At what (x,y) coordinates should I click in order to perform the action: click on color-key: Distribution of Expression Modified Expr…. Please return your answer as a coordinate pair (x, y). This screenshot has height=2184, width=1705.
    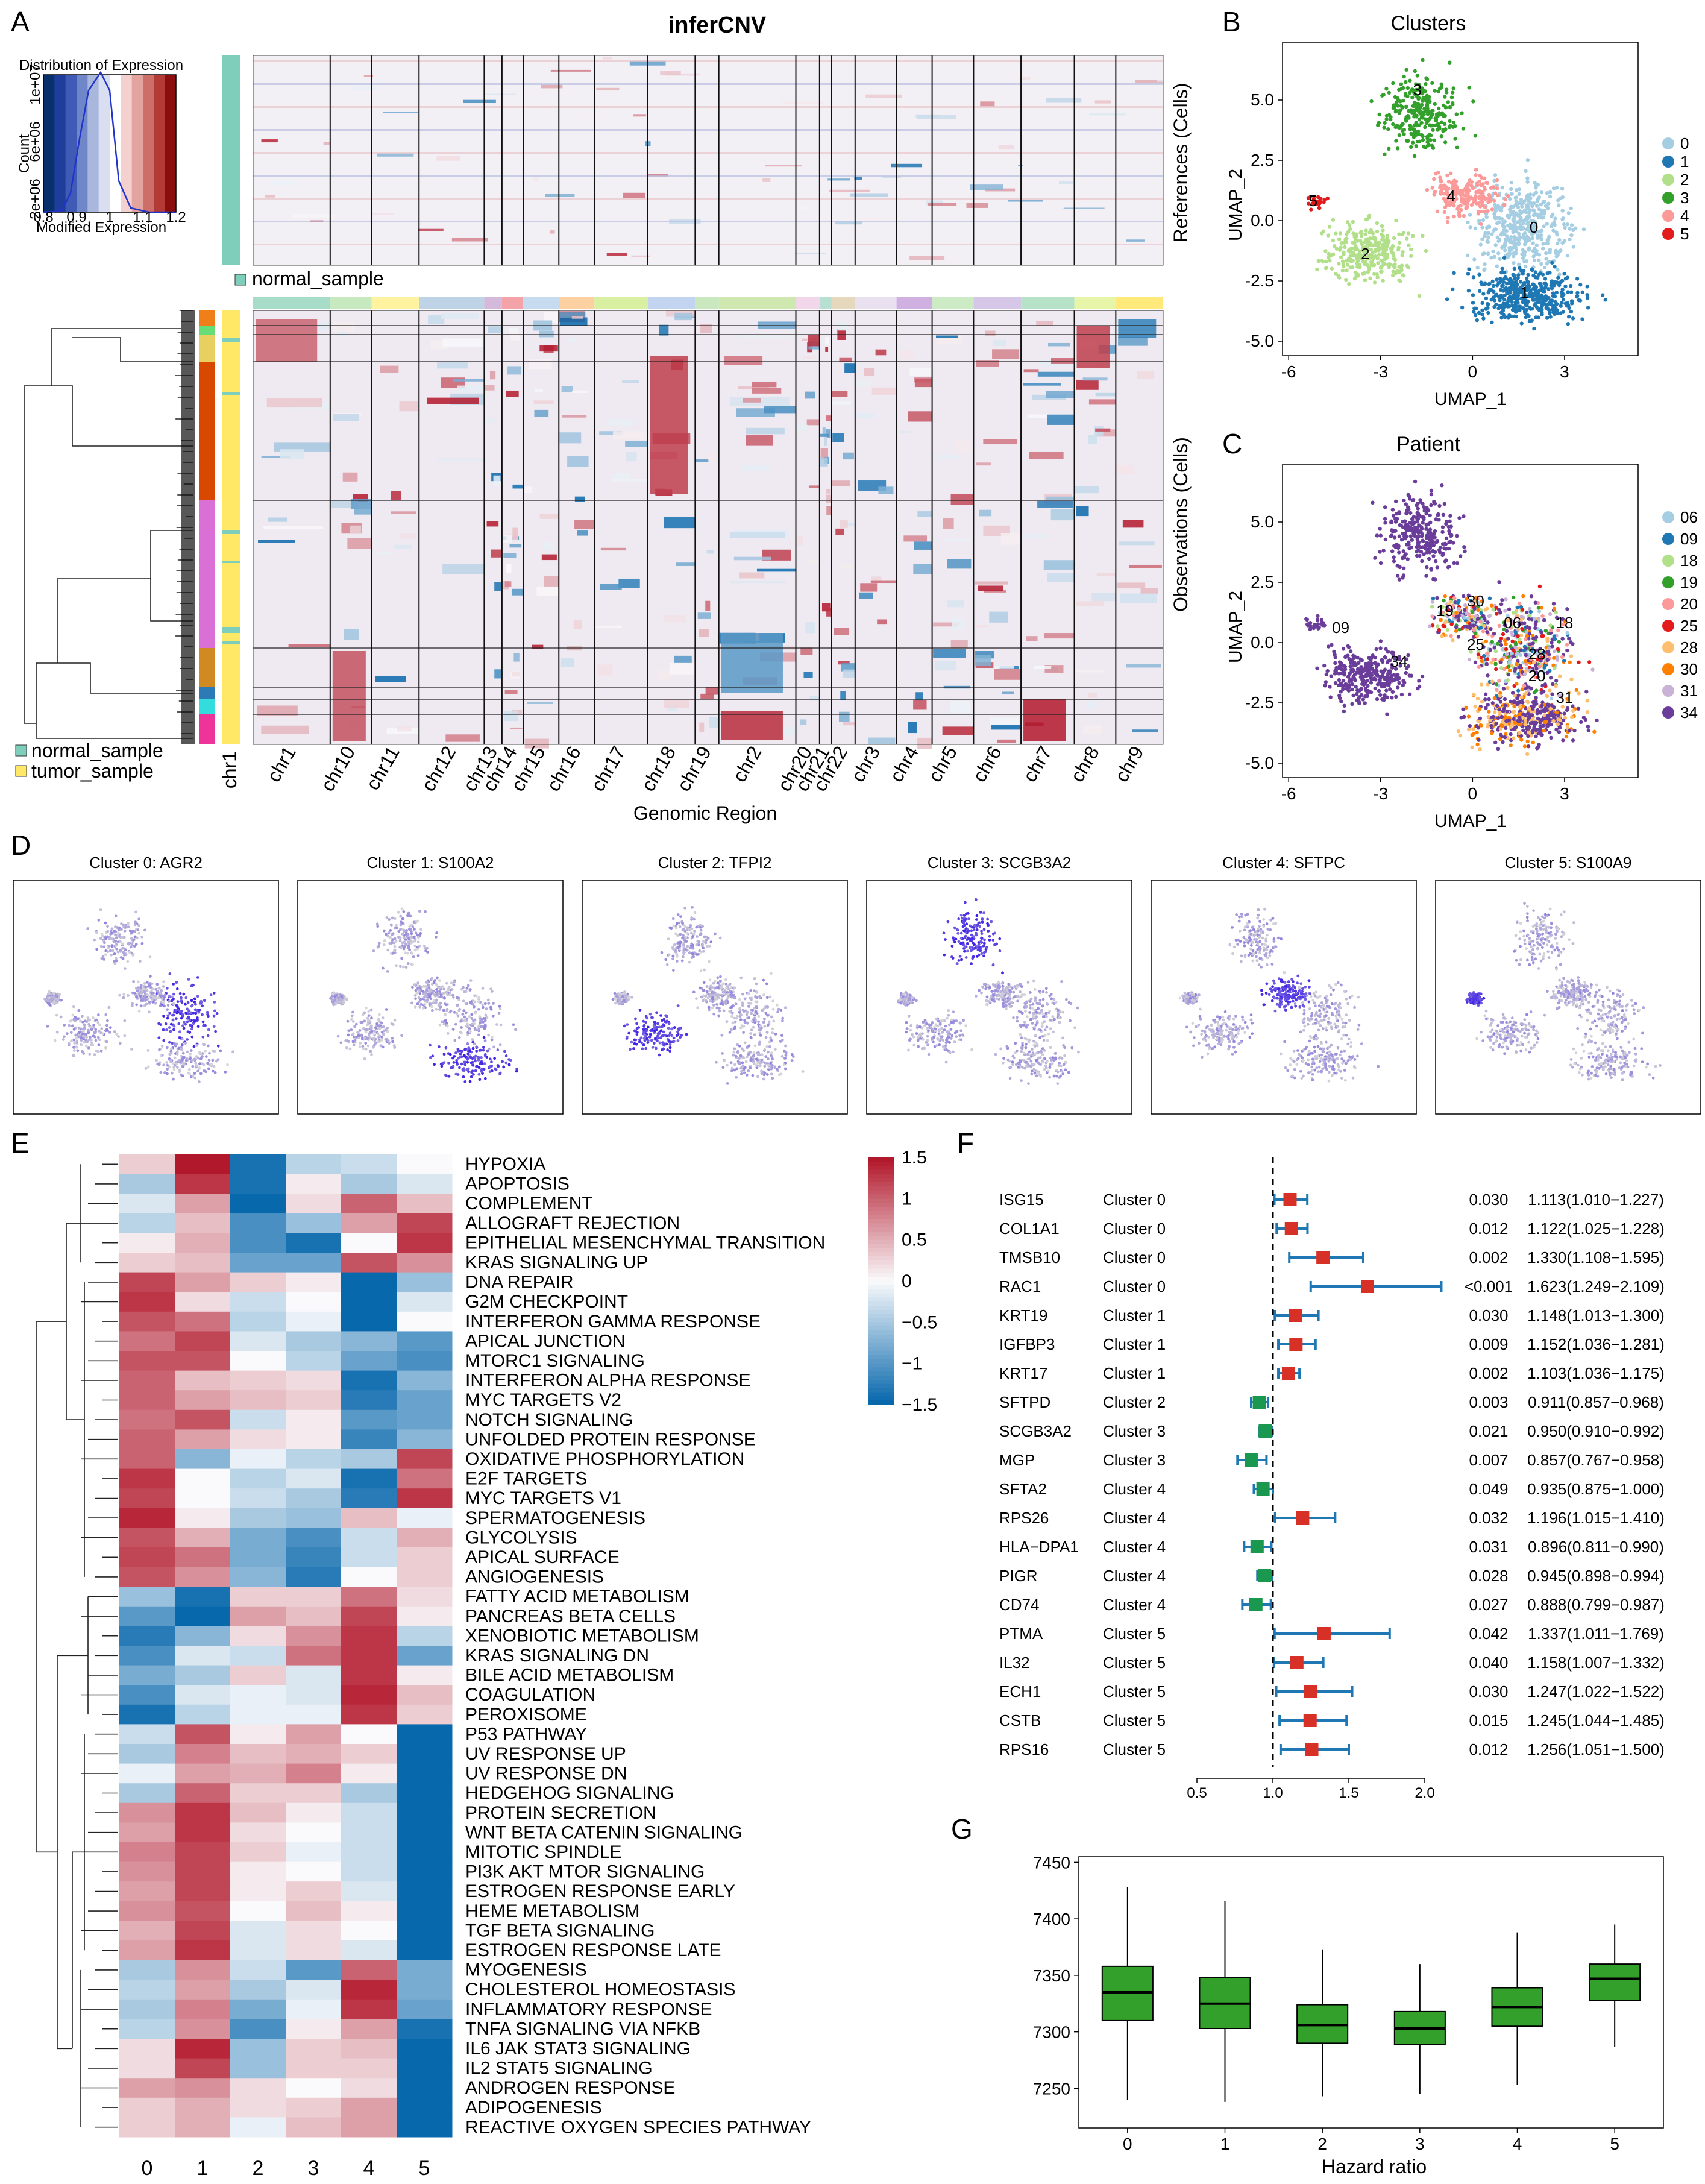
    Looking at the image, I should click on (101, 146).